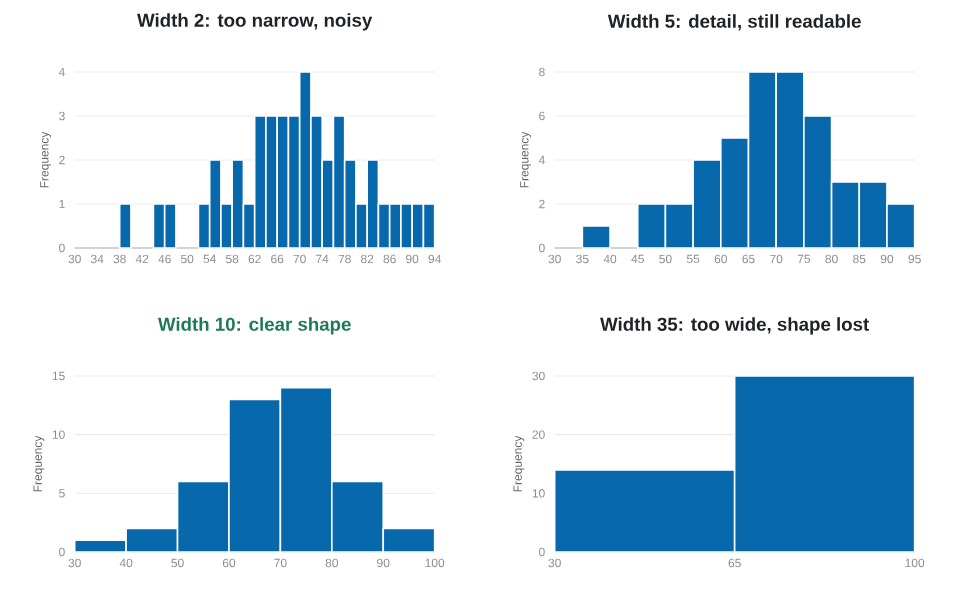  I want to click on chart-title: Width 35: too wide, shape lost, so click(734, 326).